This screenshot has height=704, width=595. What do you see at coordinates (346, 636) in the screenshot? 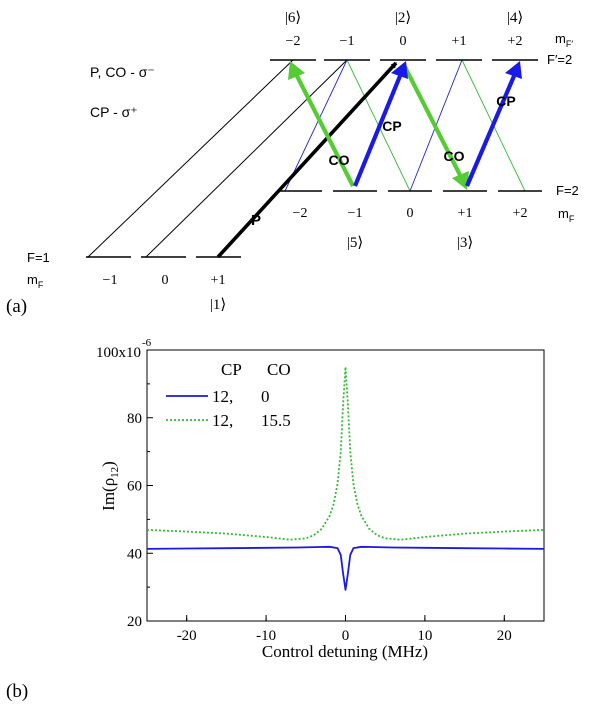
I see `x-tick-label: 0` at bounding box center [346, 636].